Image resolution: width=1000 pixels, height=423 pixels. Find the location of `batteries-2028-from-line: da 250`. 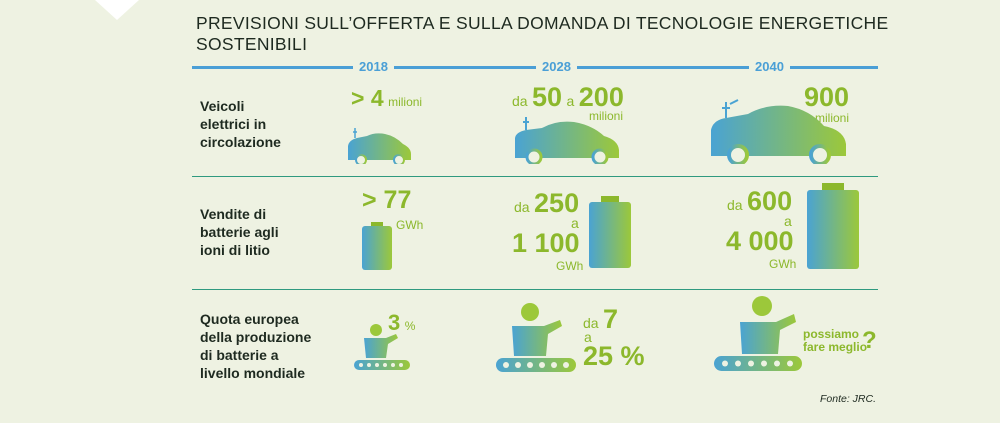

batteries-2028-from-line: da 250 is located at coordinates (546, 203).